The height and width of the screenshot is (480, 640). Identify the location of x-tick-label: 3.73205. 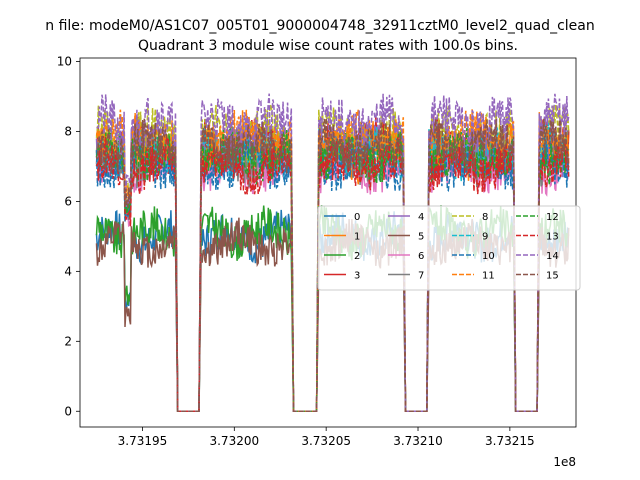
(326, 441).